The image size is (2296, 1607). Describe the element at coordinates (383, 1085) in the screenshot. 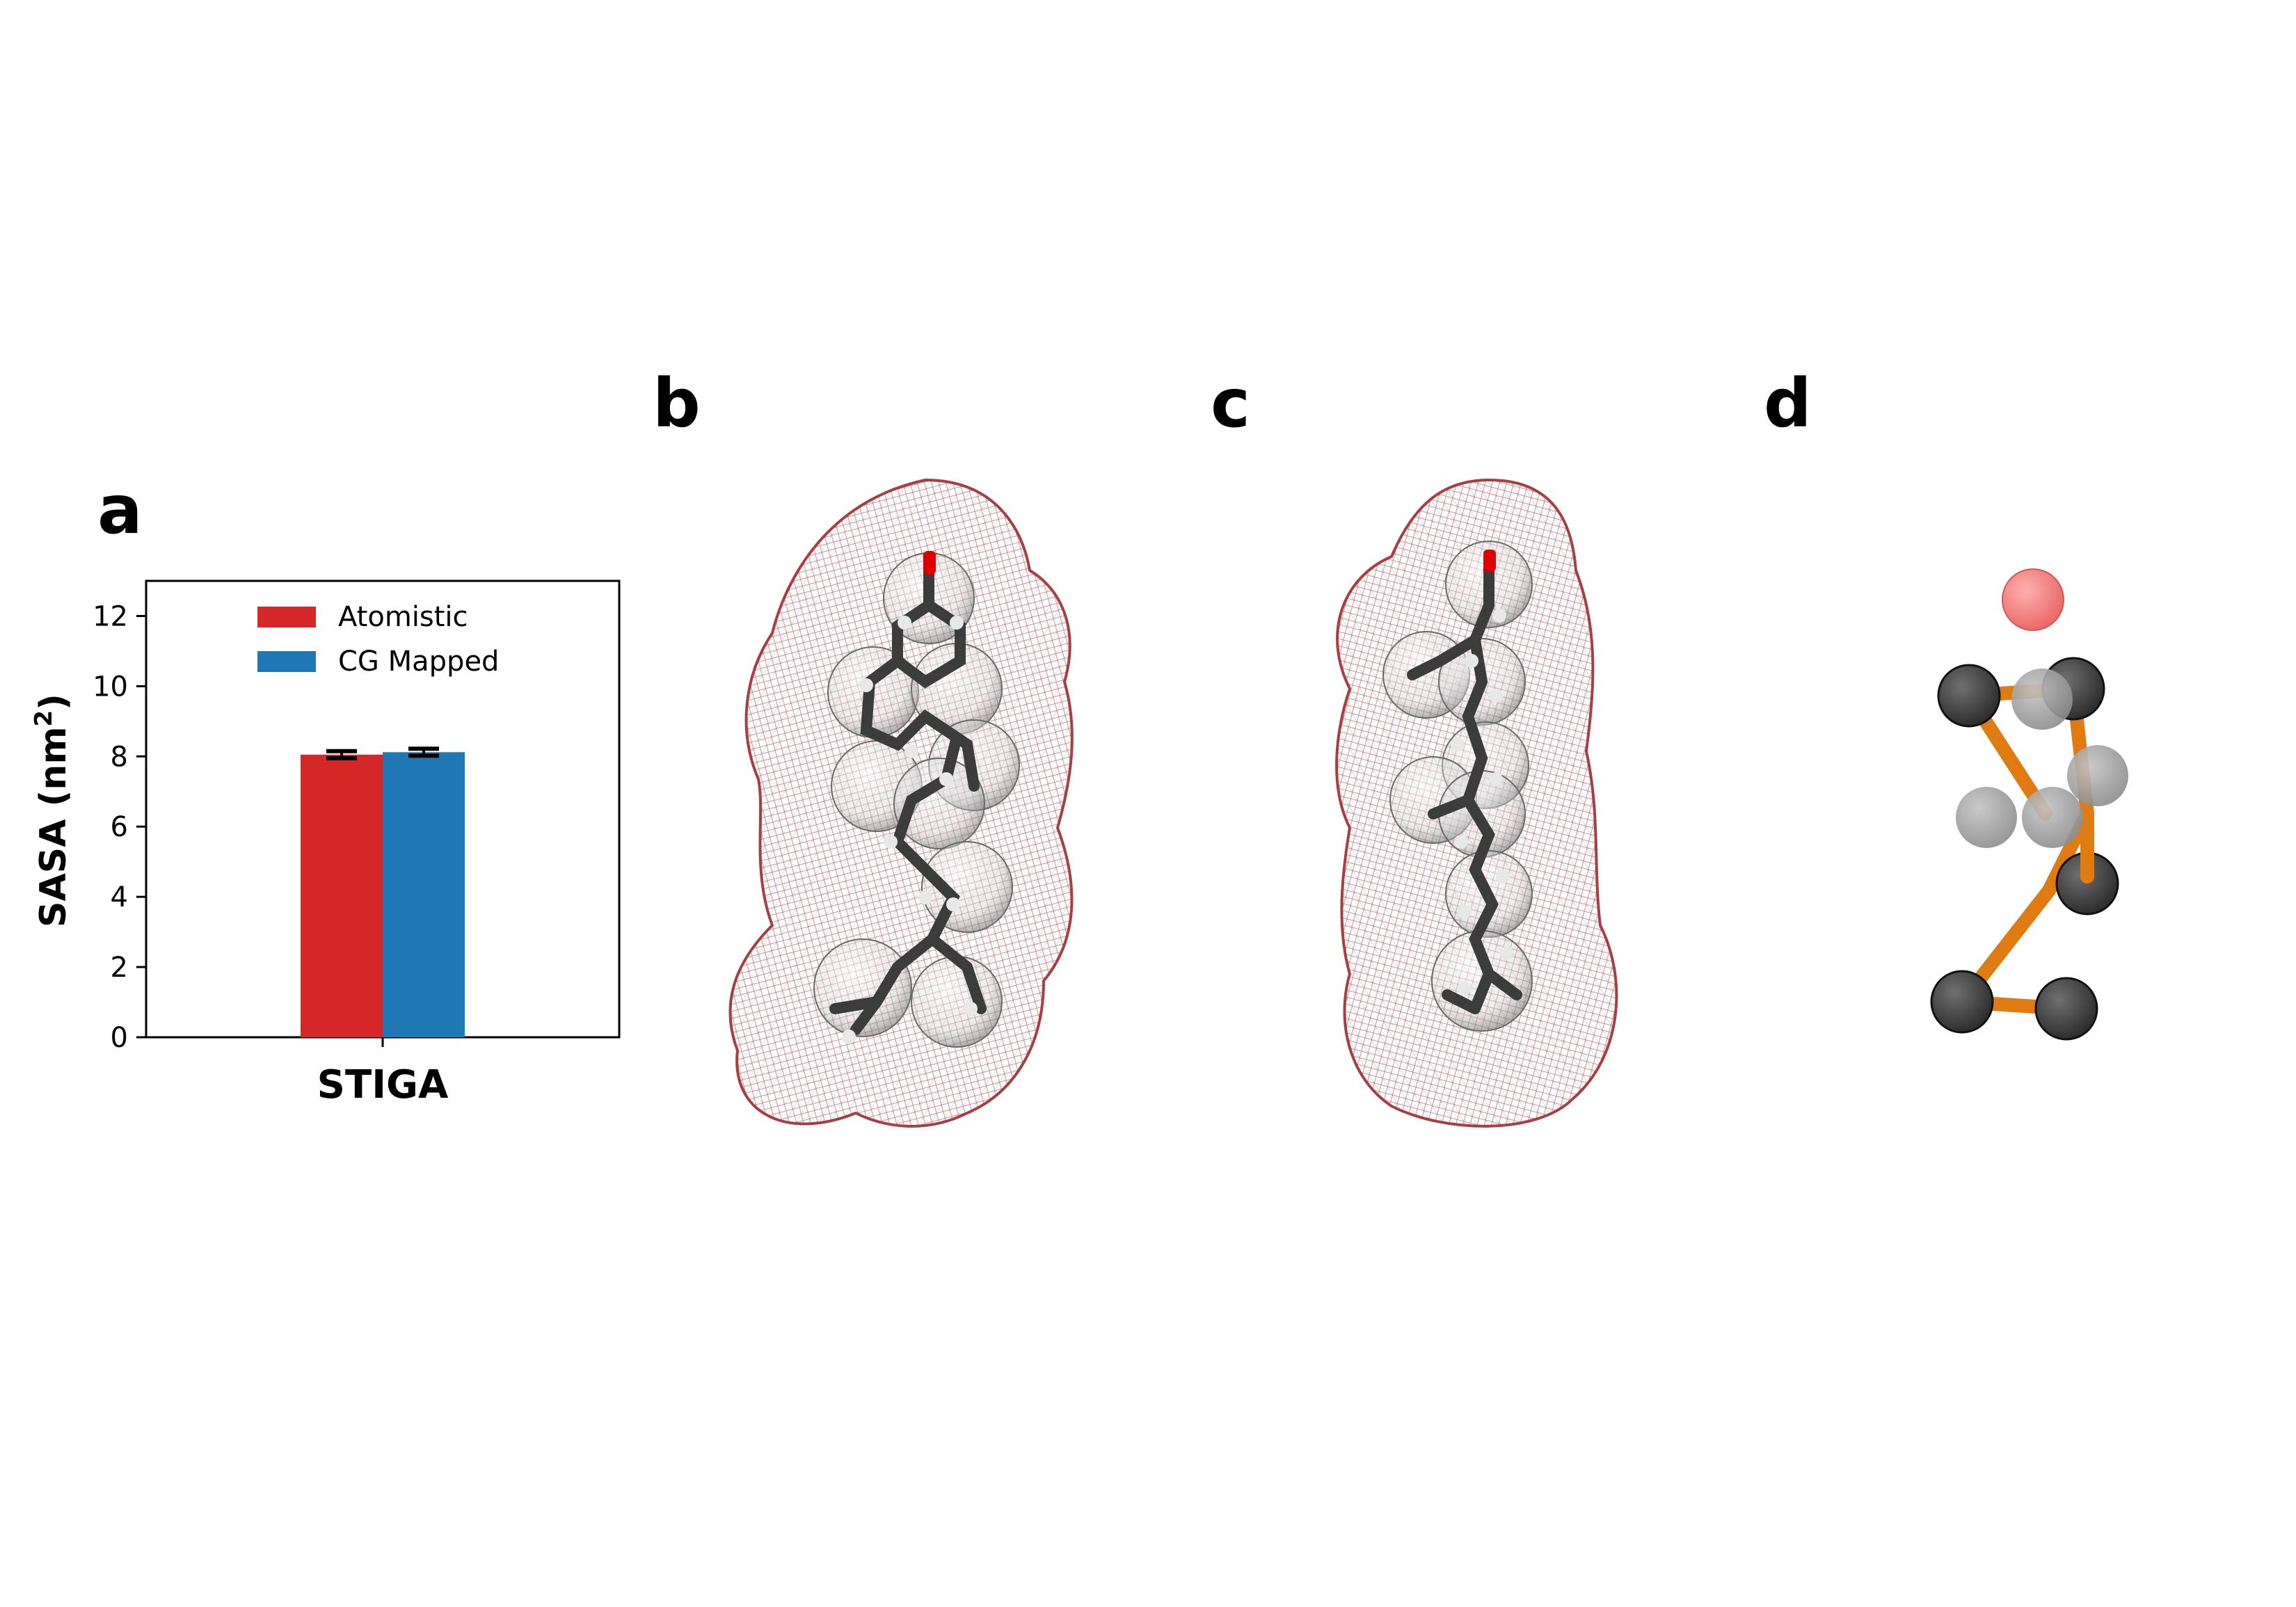

I see `x-category-label: STIGA` at that location.